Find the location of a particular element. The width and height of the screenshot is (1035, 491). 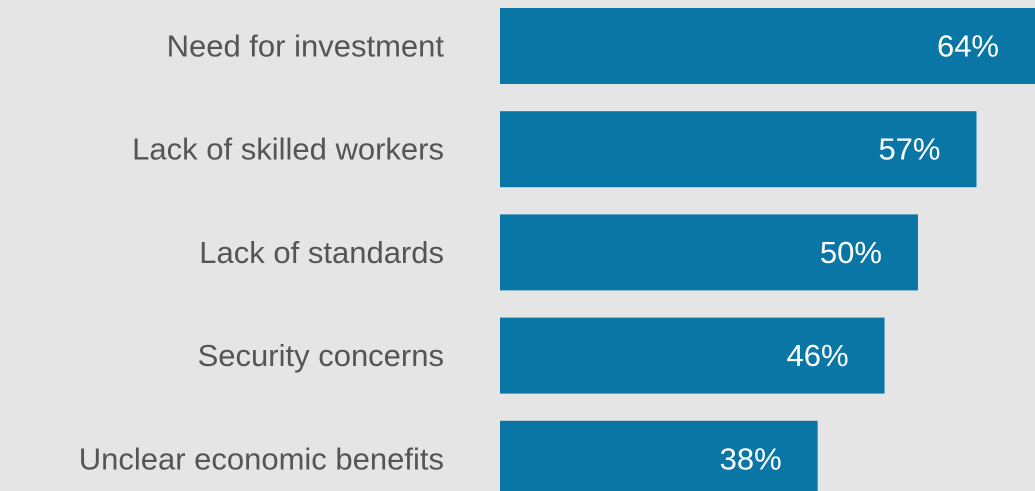

category-label-2: Lack of standards is located at coordinates (321, 252).